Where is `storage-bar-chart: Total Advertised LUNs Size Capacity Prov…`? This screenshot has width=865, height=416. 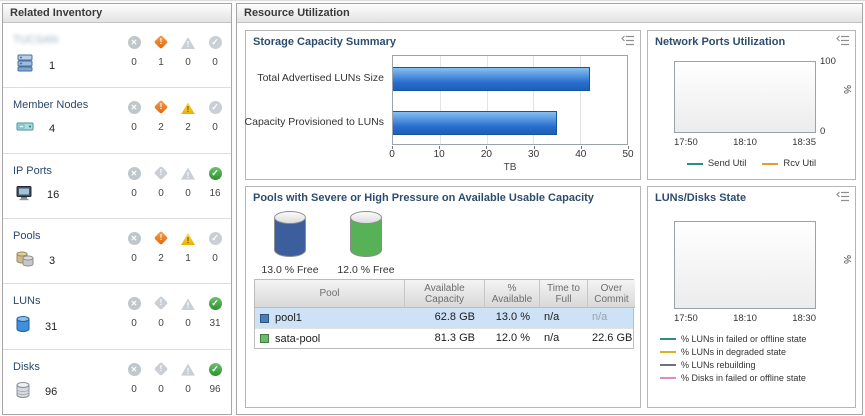 storage-bar-chart: Total Advertised LUNs Size Capacity Prov… is located at coordinates (439, 114).